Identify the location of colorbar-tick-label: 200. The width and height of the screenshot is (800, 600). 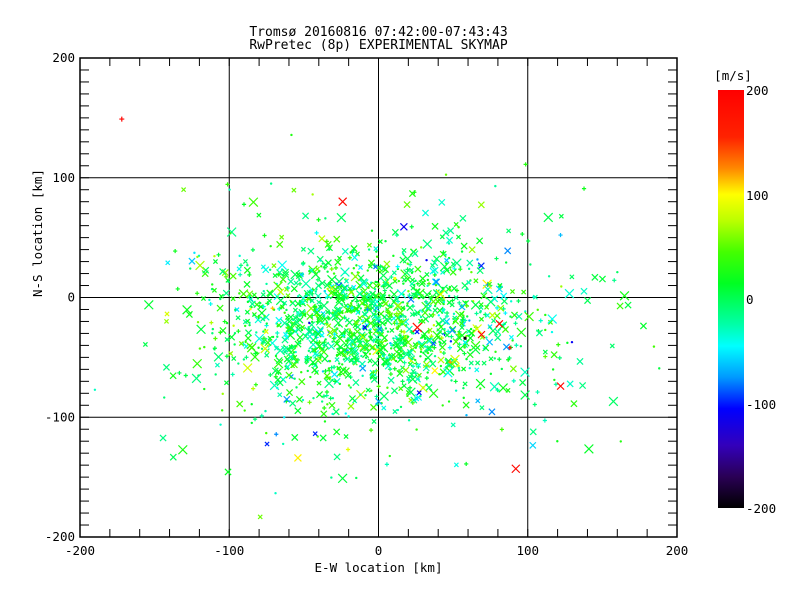
(757, 90).